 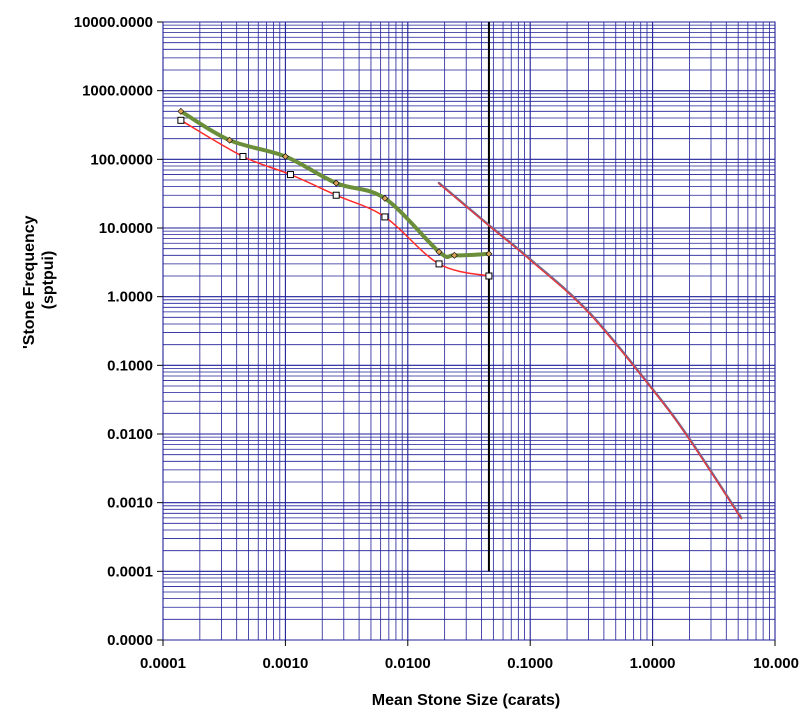 What do you see at coordinates (130, 434) in the screenshot?
I see `y-tick-label: 0.0100` at bounding box center [130, 434].